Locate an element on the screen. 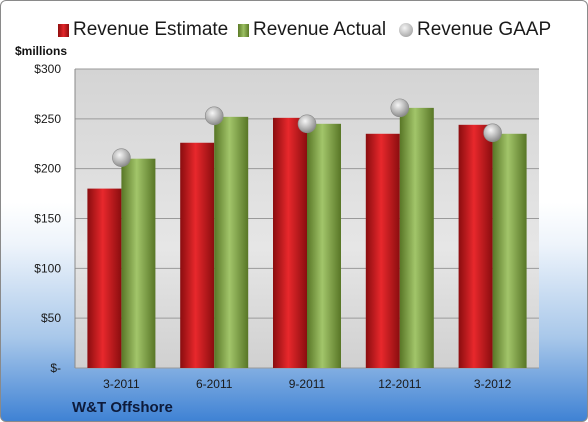 The image size is (588, 422). y-tick-label: $- is located at coordinates (55, 368).